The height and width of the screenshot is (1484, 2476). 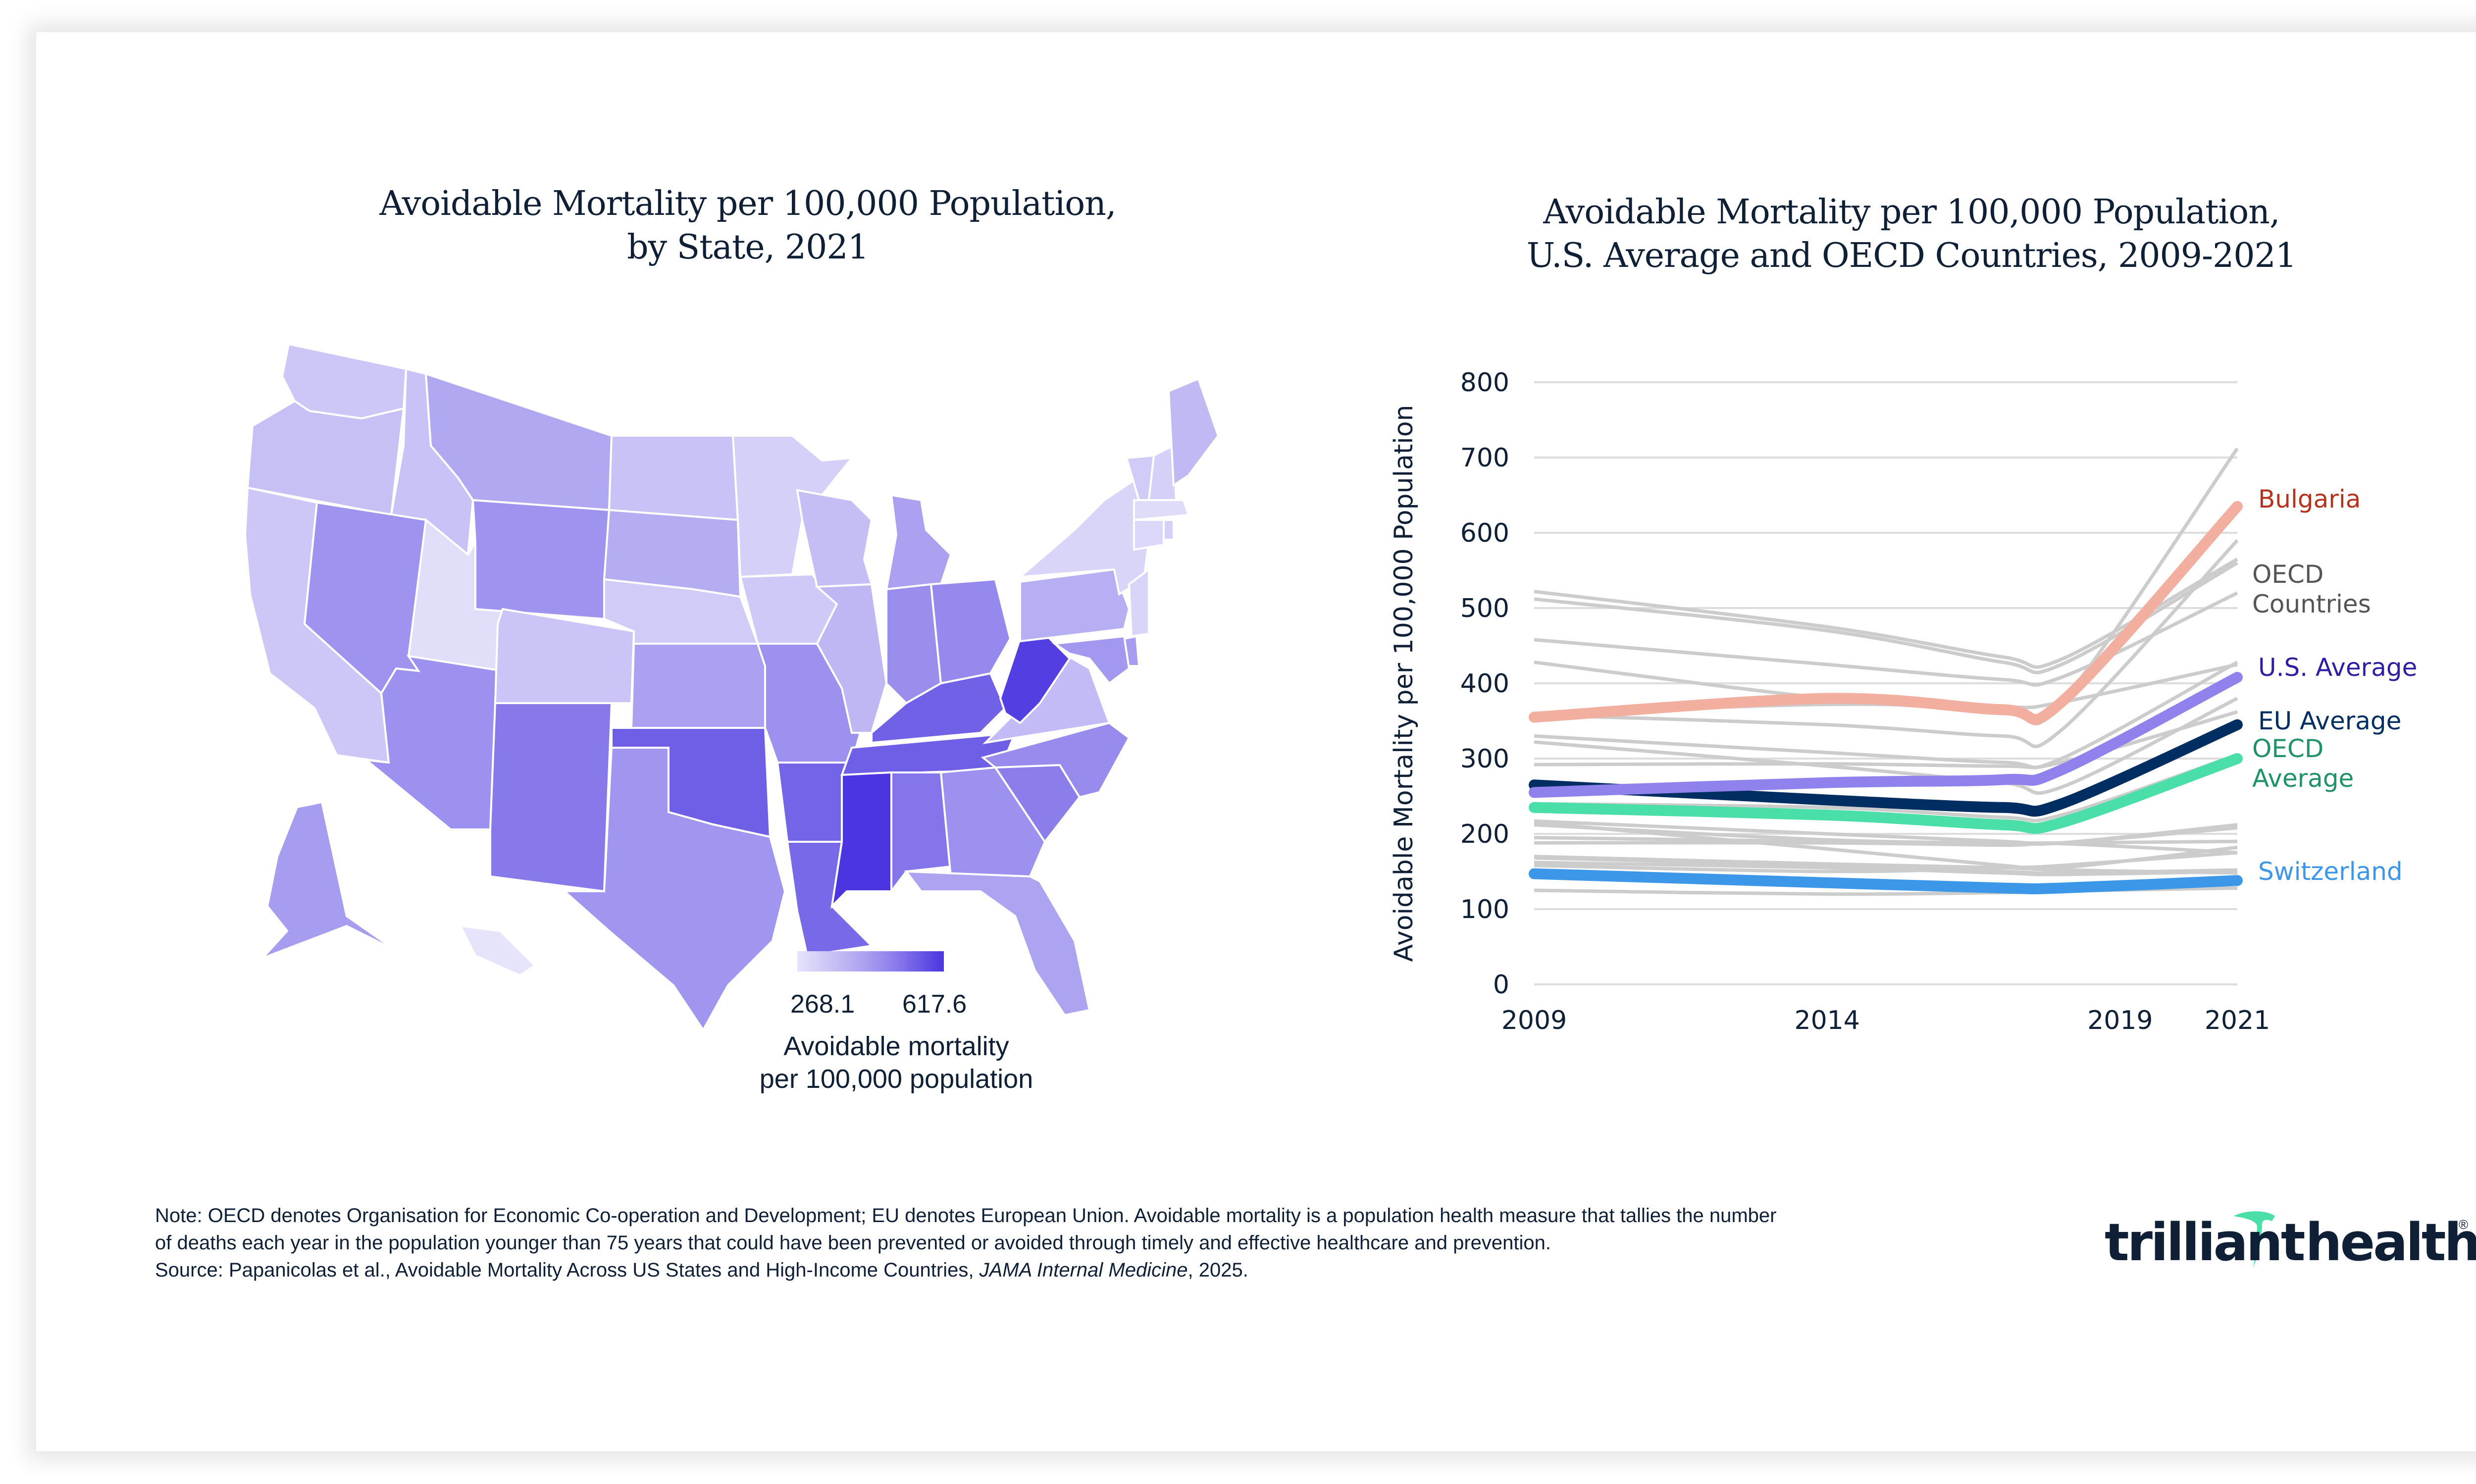 What do you see at coordinates (1484, 684) in the screenshot?
I see `y-tick-label: 400` at bounding box center [1484, 684].